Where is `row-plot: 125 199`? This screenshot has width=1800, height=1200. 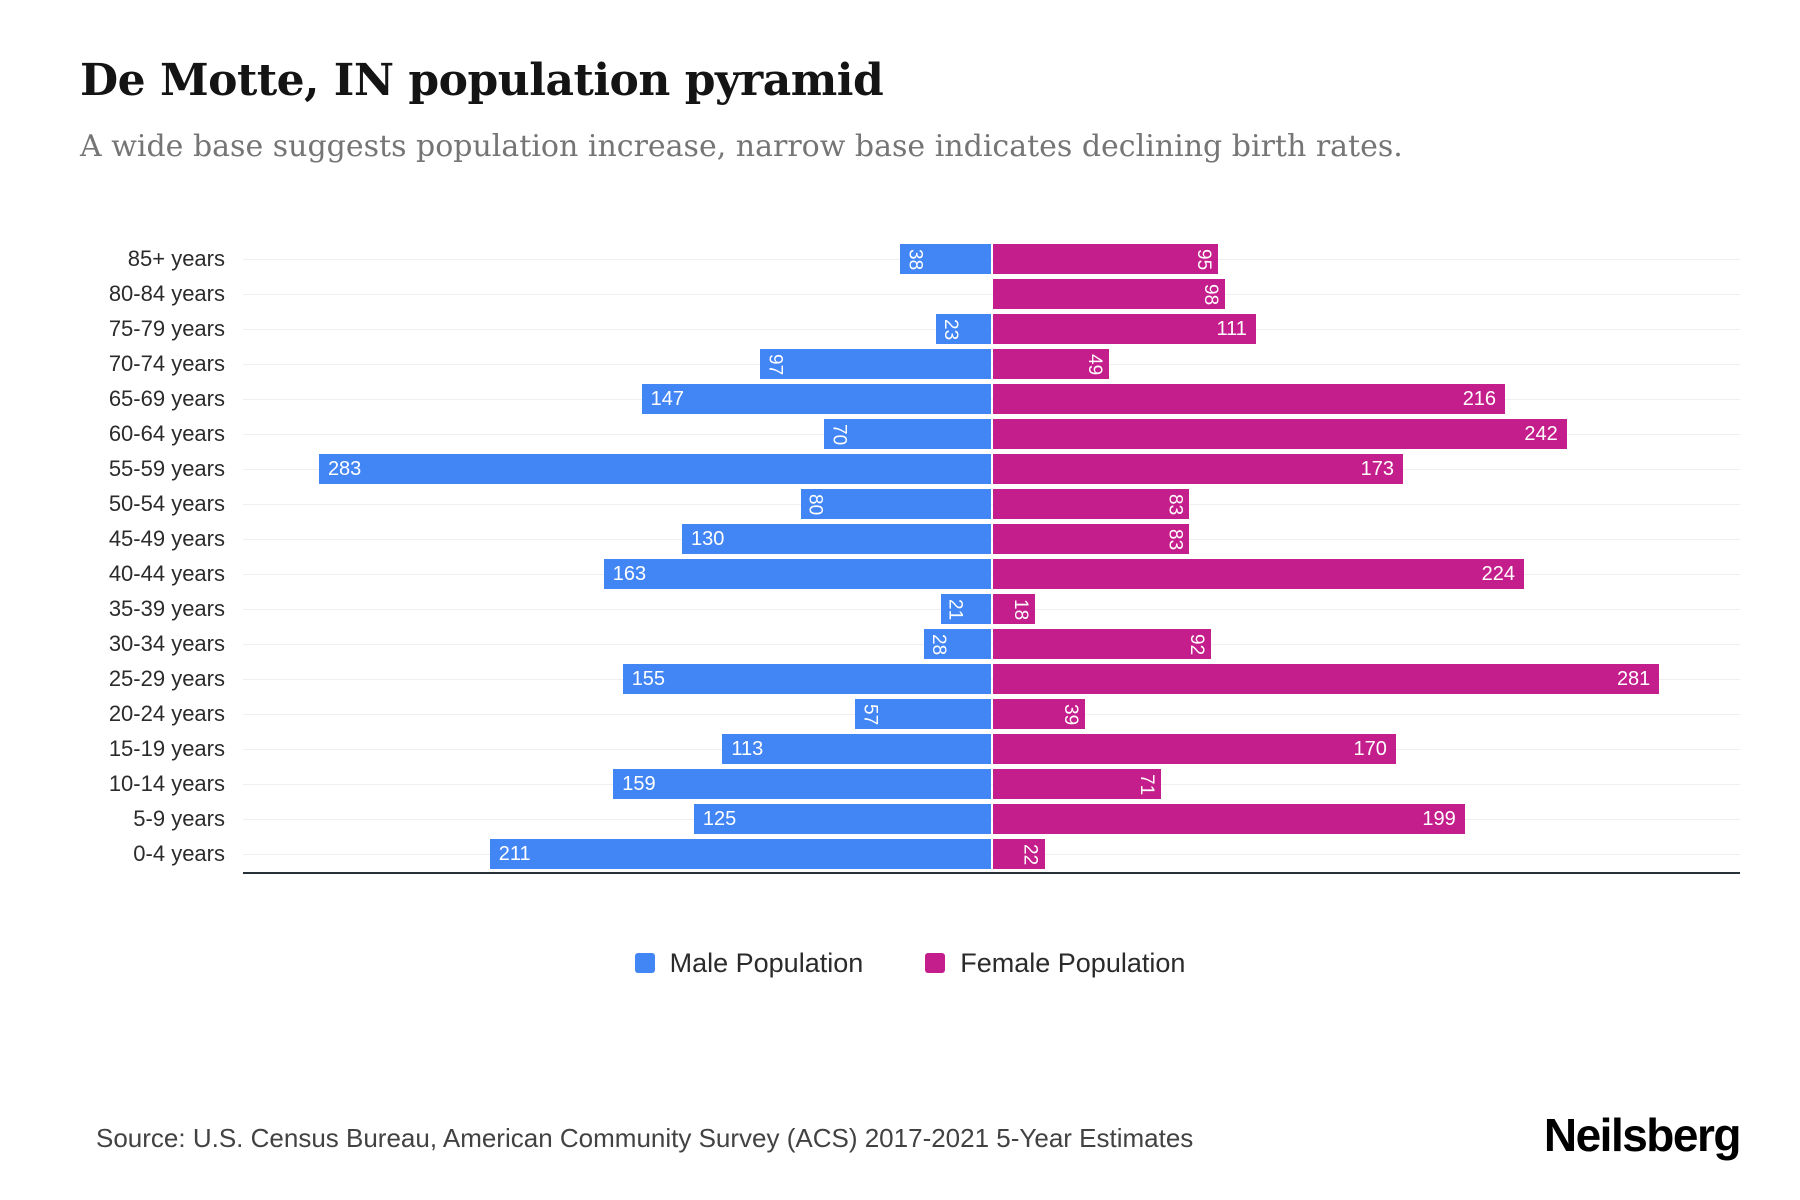 row-plot: 125 199 is located at coordinates (991, 819).